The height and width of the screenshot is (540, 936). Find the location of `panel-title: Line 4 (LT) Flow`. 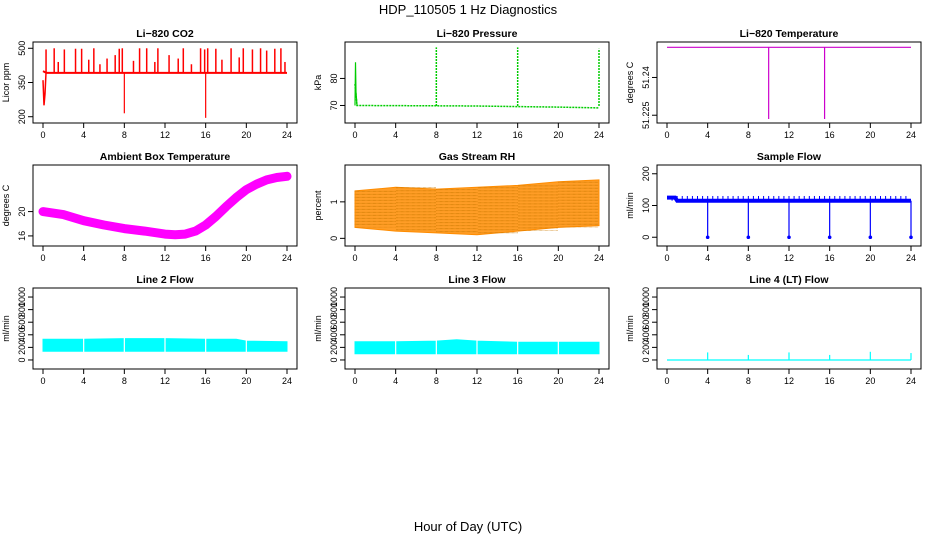

panel-title: Line 4 (LT) Flow is located at coordinates (789, 280).